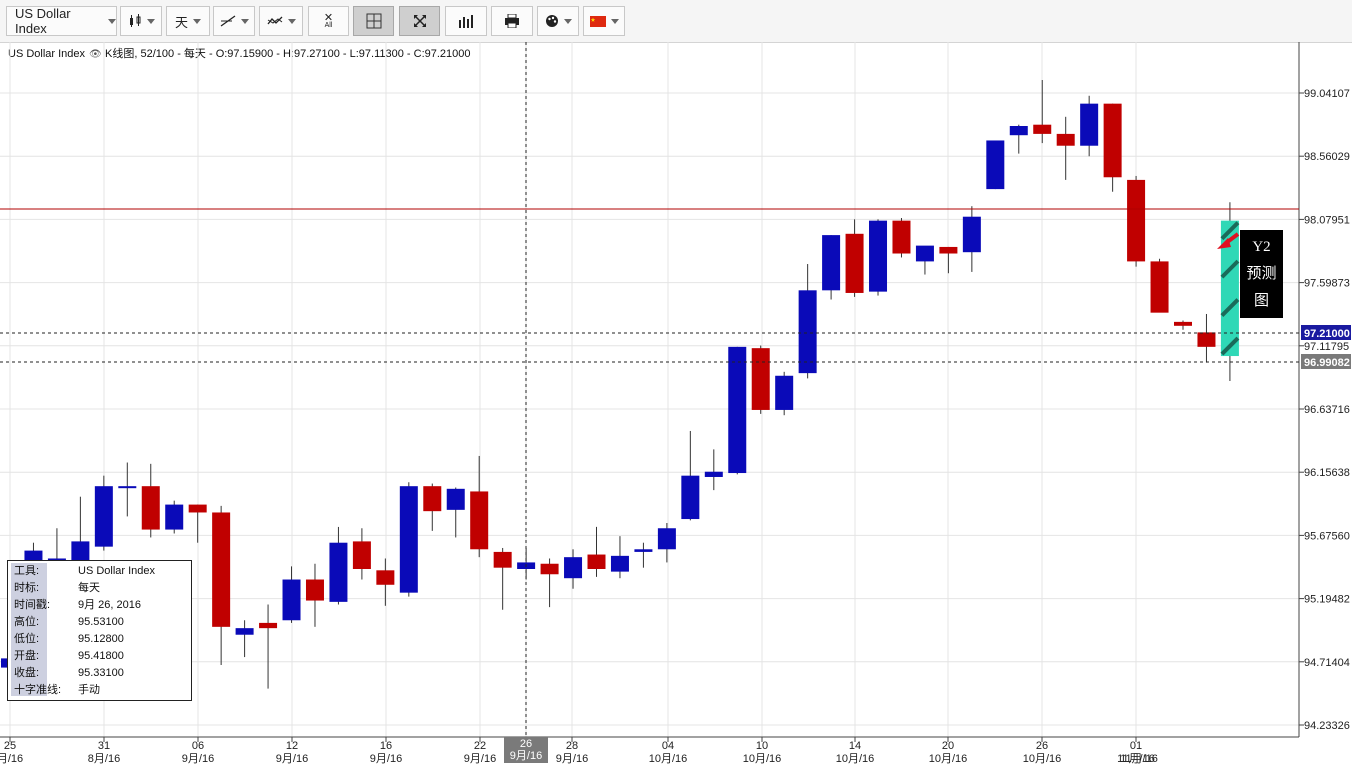  I want to click on timeframe-select: 天, so click(188, 21).